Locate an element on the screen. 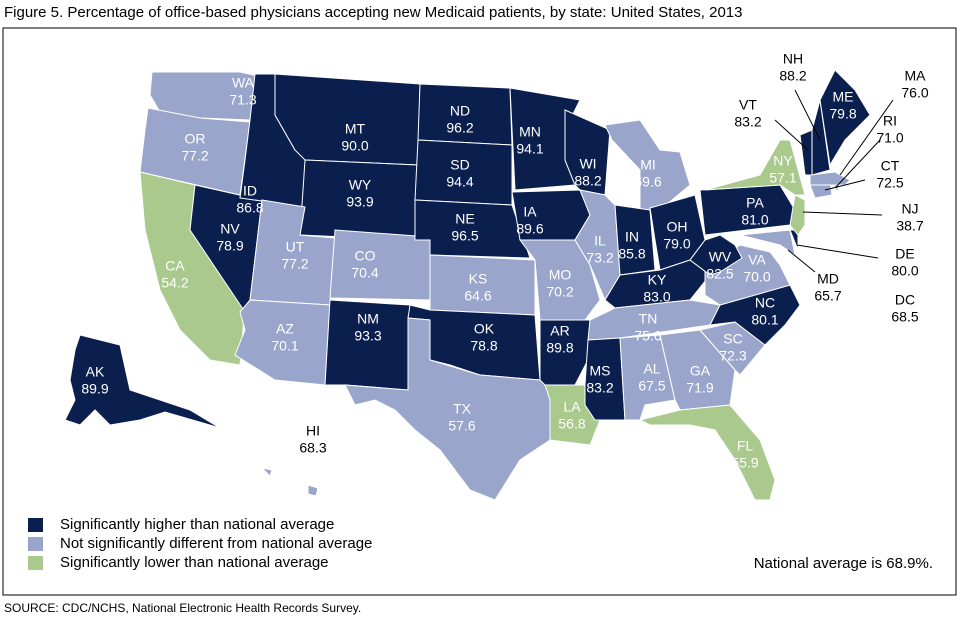  state-value: 79.8 is located at coordinates (842, 114).